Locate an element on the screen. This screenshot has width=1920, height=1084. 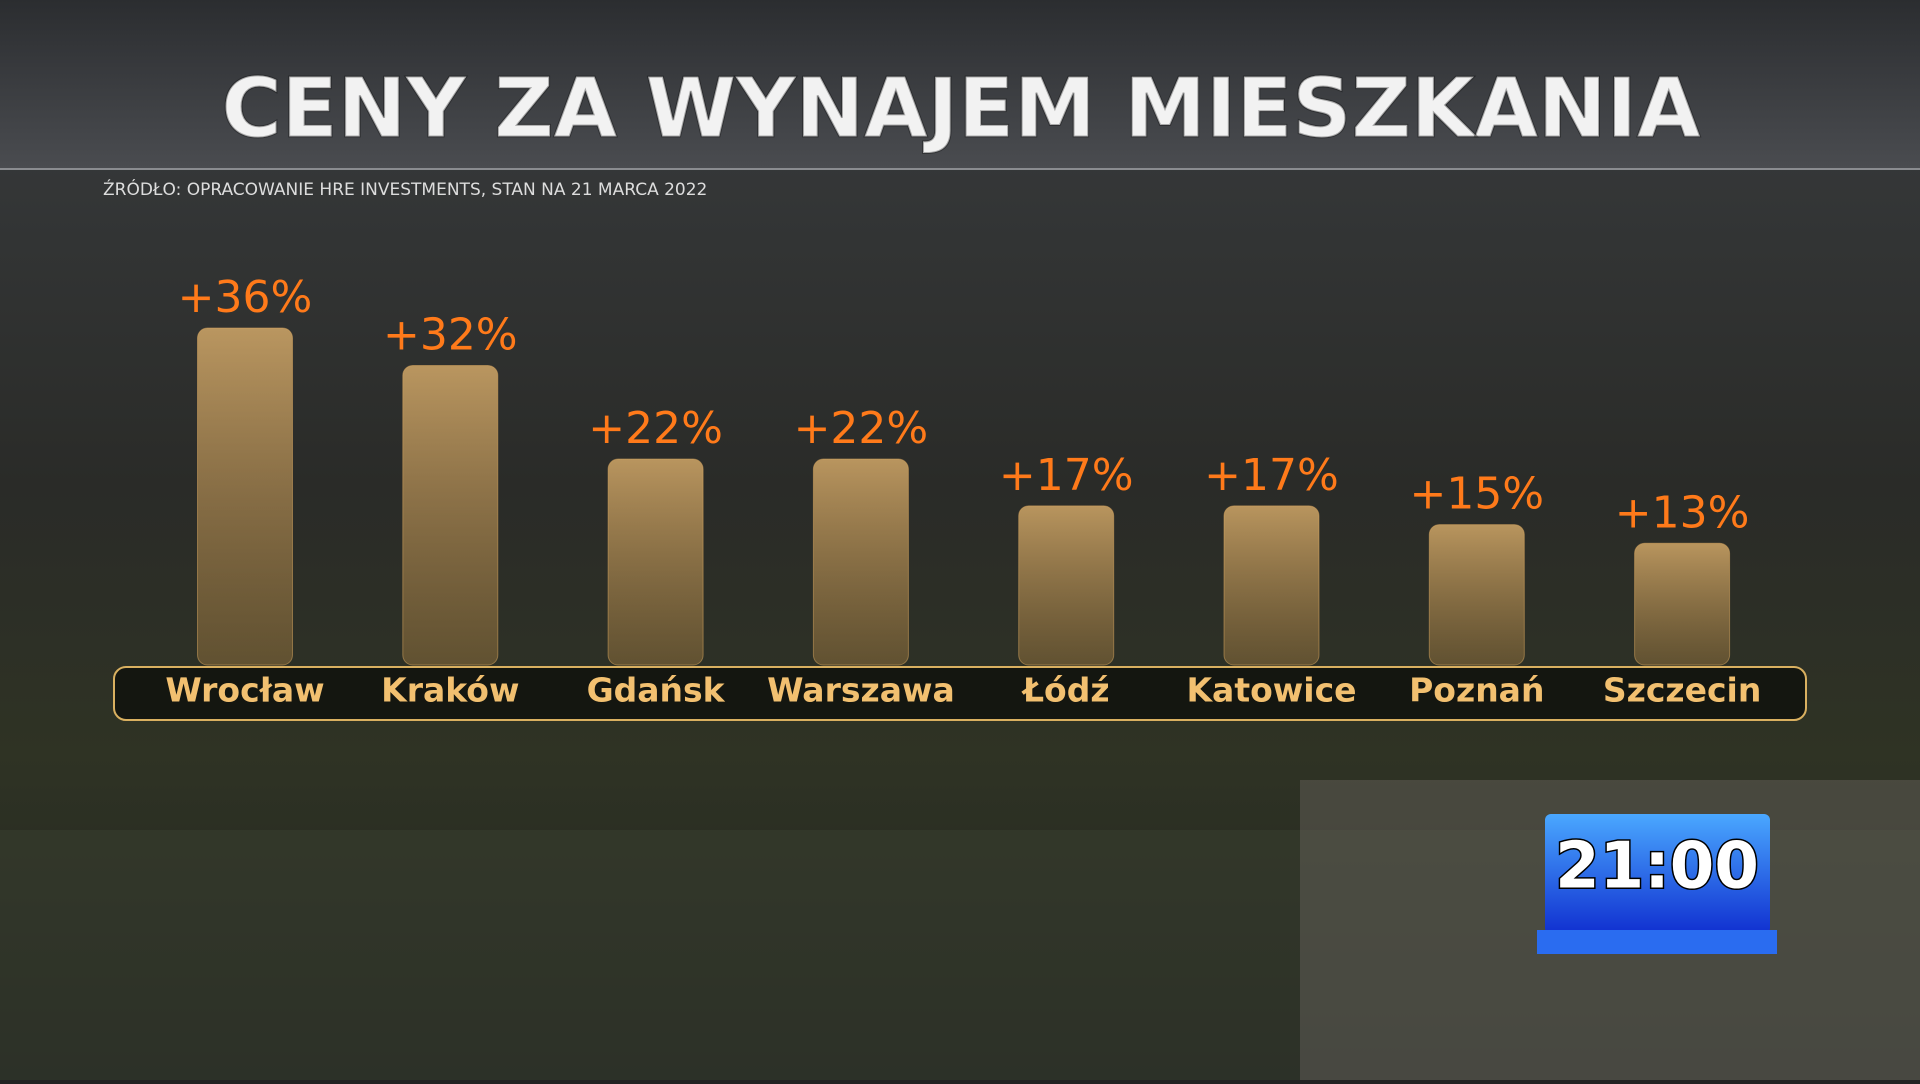
x-tick-label: Kraków is located at coordinates (450, 690).